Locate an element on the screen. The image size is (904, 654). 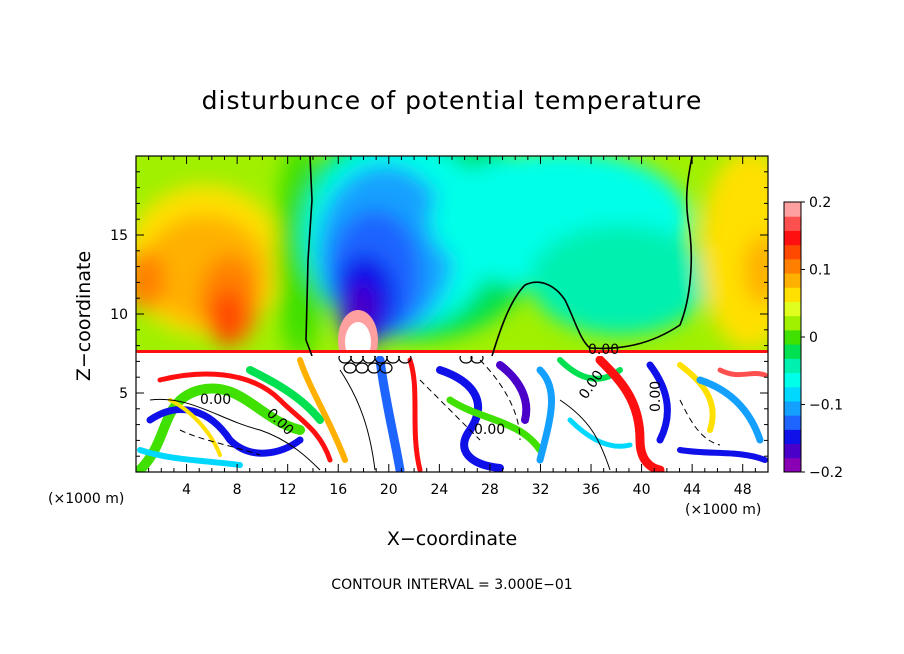
contour-interval-note: CONTOUR INTERVAL = 3.000E−01 is located at coordinates (452, 585).